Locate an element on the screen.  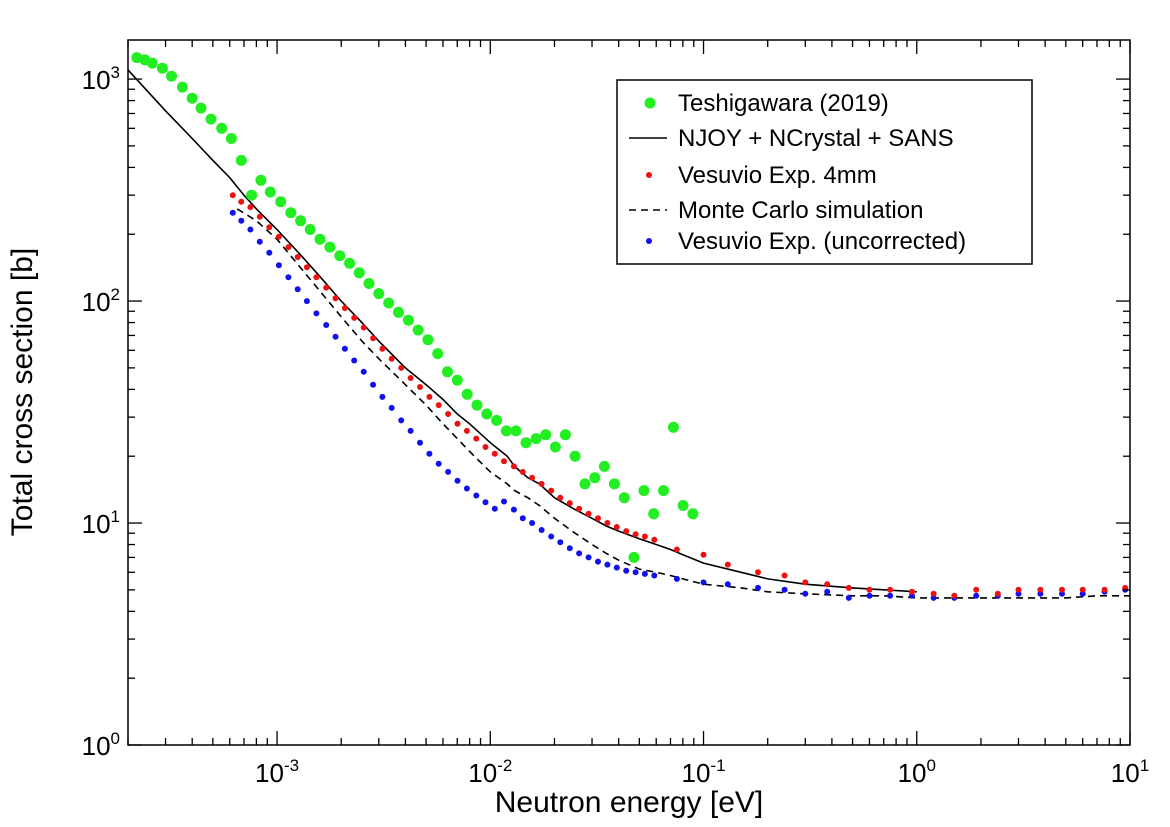
legend-label-teshigawara: Teshigawara (2019) is located at coordinates (783, 103).